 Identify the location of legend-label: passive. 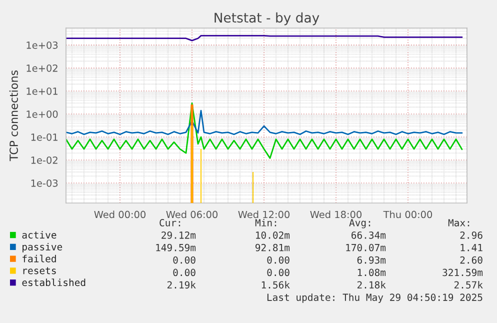
(42, 247).